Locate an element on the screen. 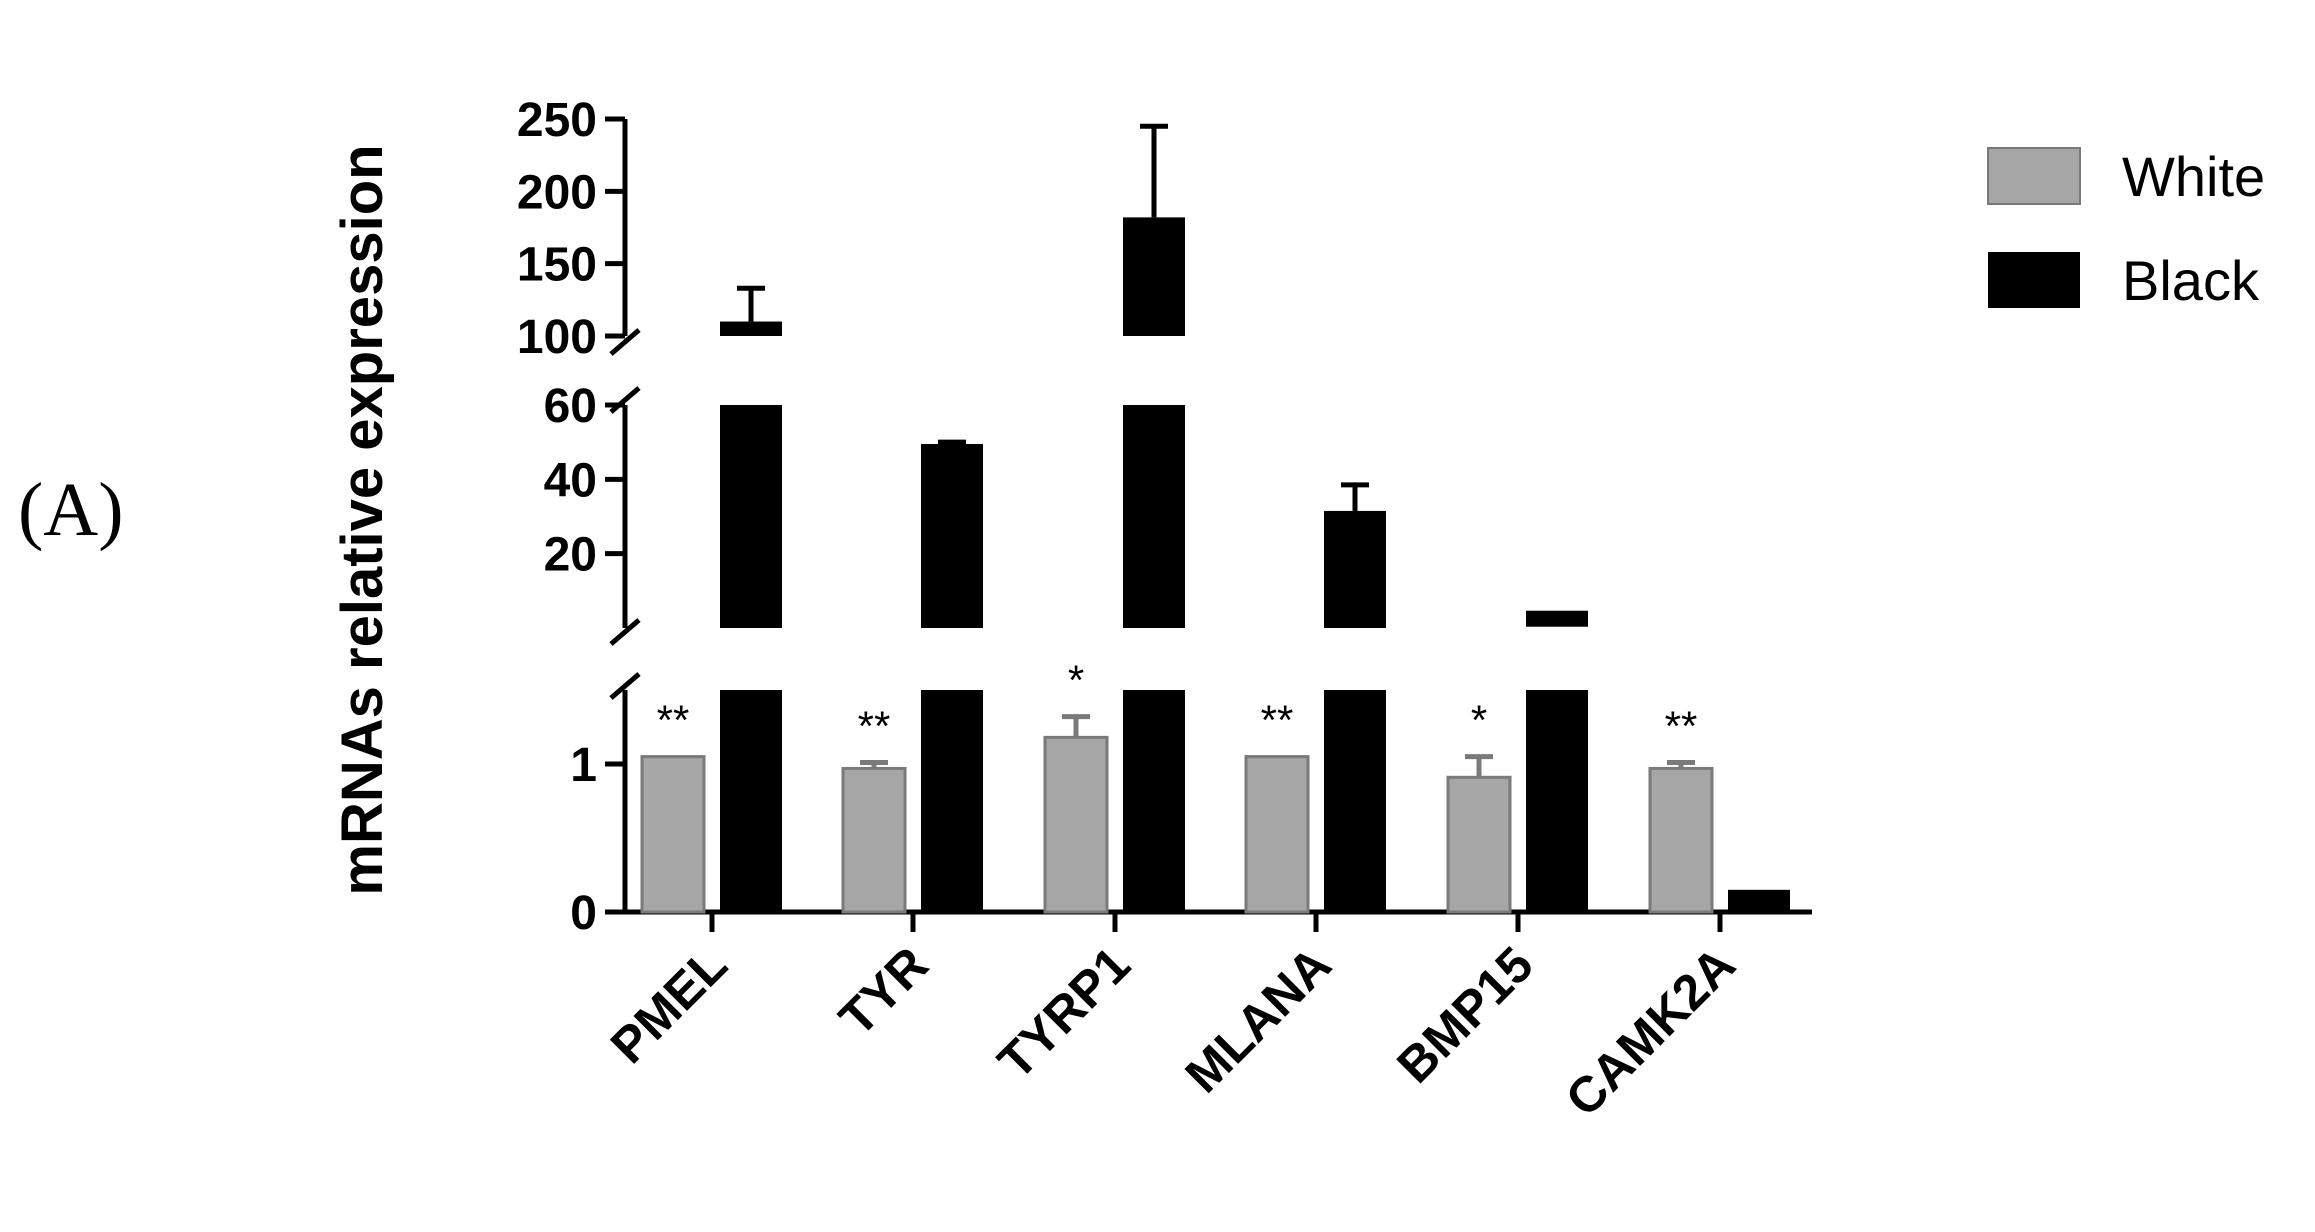  y-axis-title: mRNAs relative expression is located at coordinates (362, 519).